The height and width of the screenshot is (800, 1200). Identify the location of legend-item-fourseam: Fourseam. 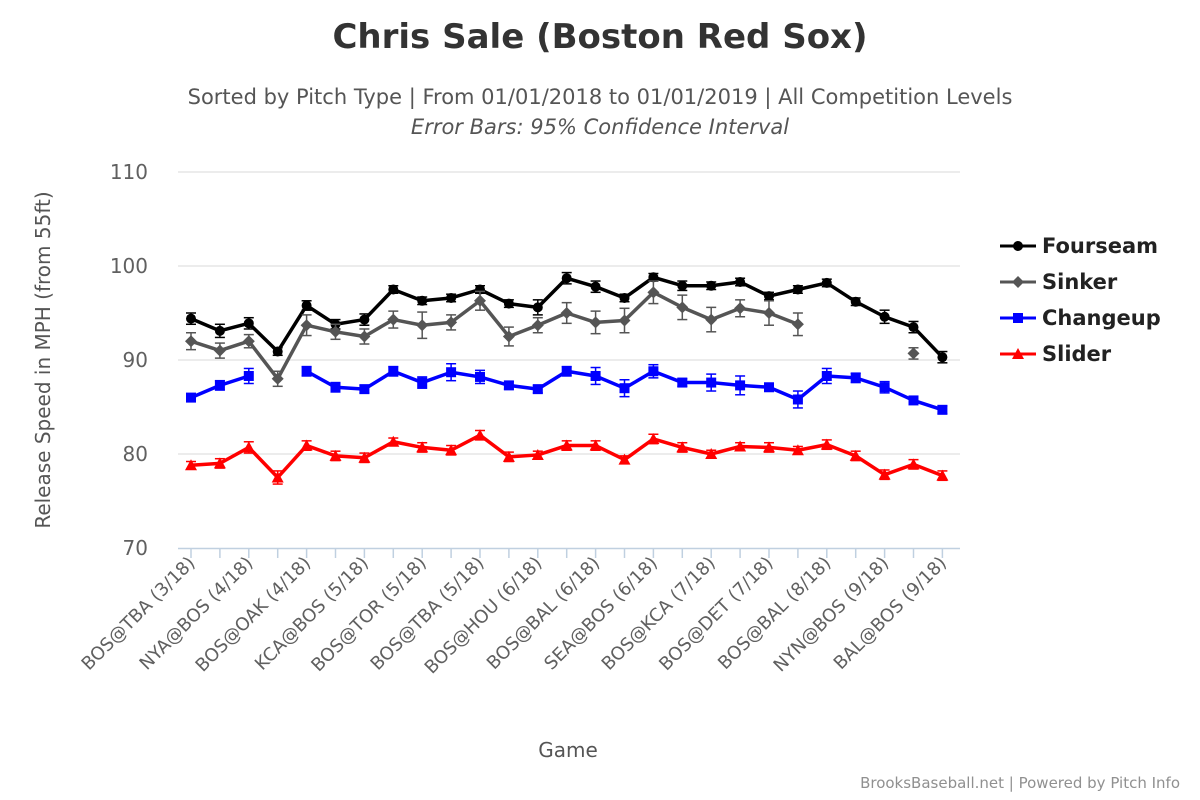
(1080, 246).